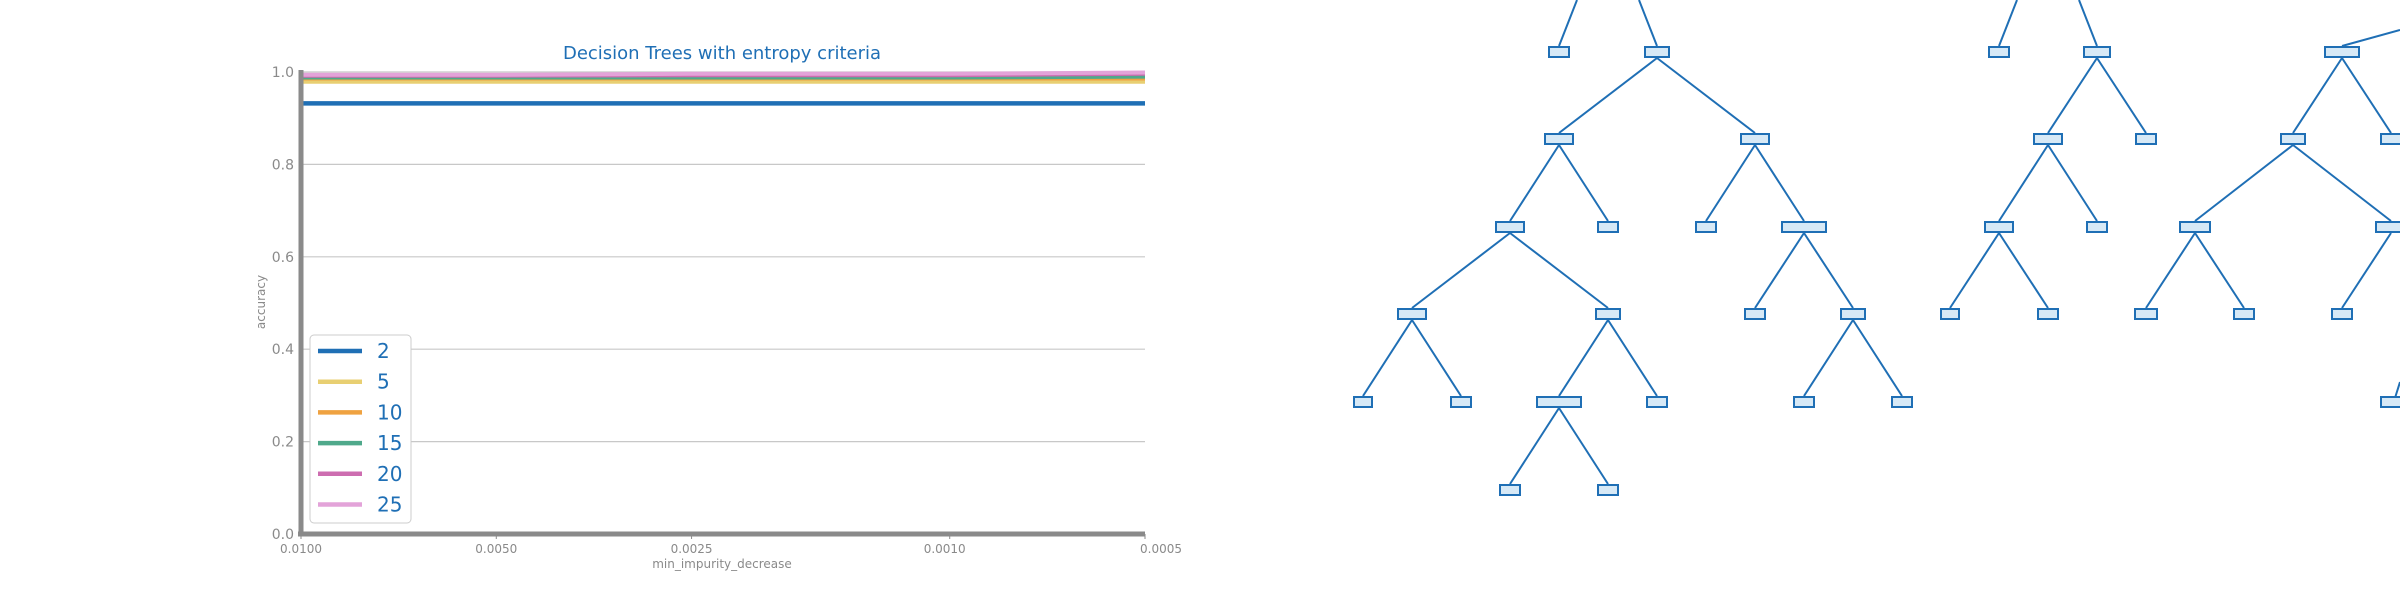 The image size is (2400, 600). I want to click on legend-label: 2, so click(383, 351).